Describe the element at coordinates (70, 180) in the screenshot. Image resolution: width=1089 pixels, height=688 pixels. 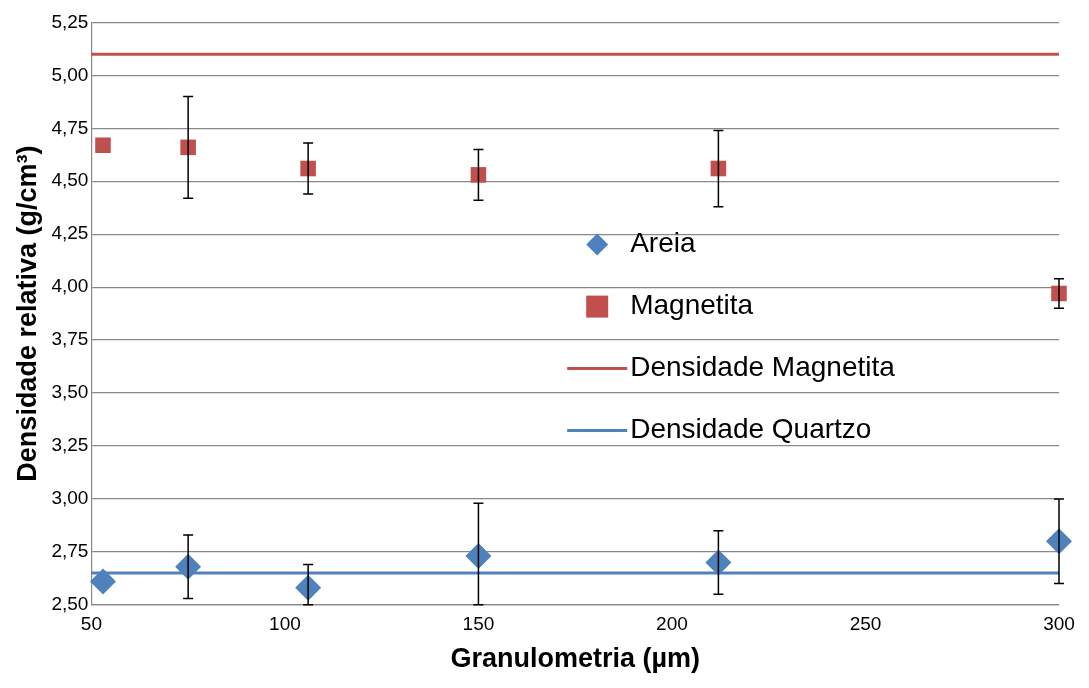
I see `y-tick-label: 4,50` at that location.